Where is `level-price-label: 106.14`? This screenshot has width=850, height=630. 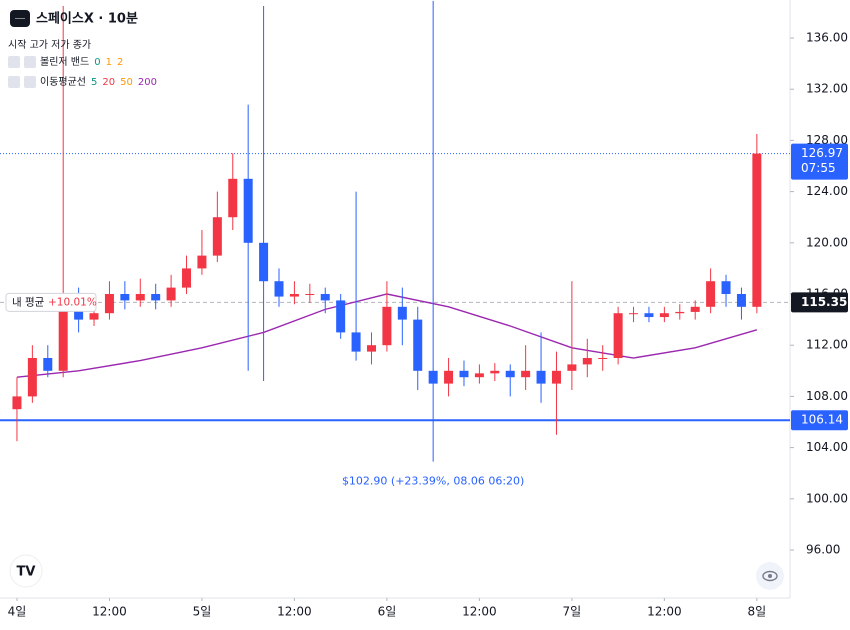 level-price-label: 106.14 is located at coordinates (822, 420).